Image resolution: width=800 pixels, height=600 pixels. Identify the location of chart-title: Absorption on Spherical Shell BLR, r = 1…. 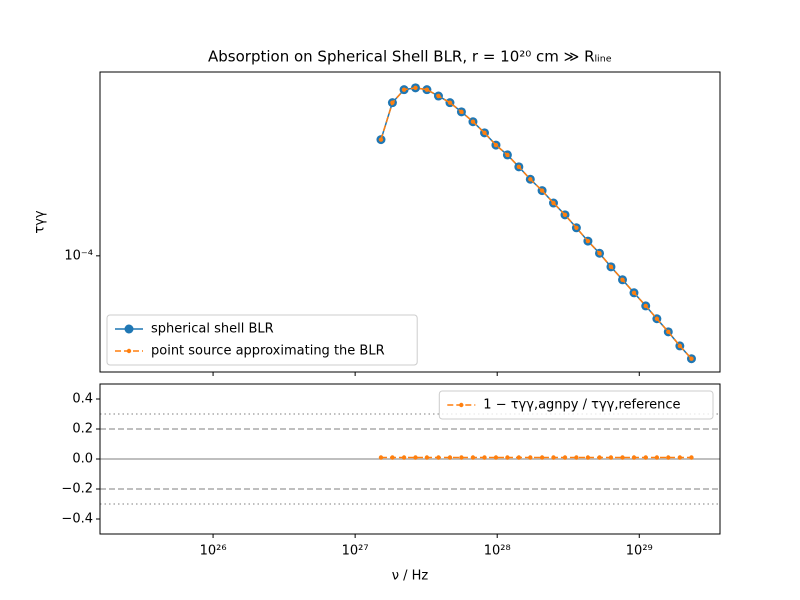
(410, 57).